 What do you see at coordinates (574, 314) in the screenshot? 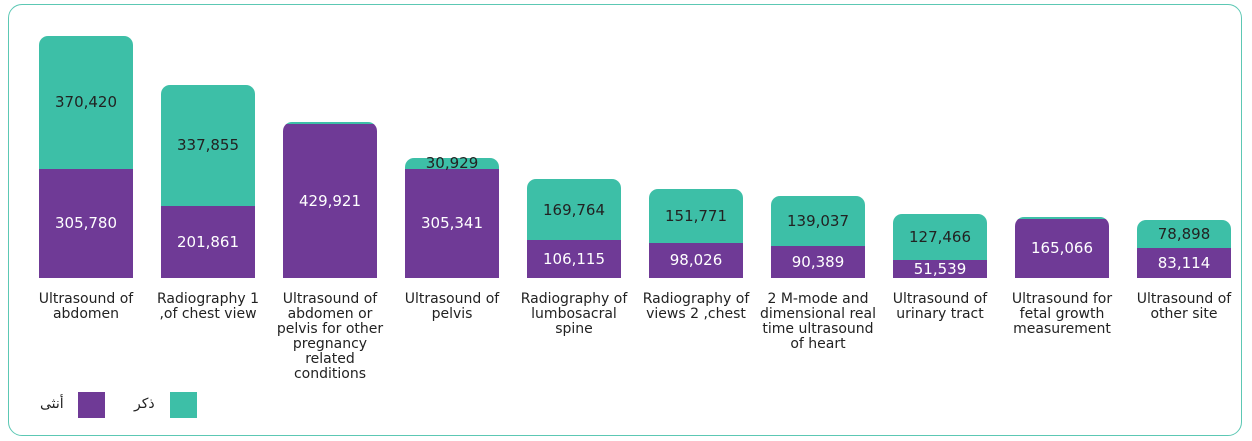
I see `x-tick-label: Radiography of lumbosacral spine` at bounding box center [574, 314].